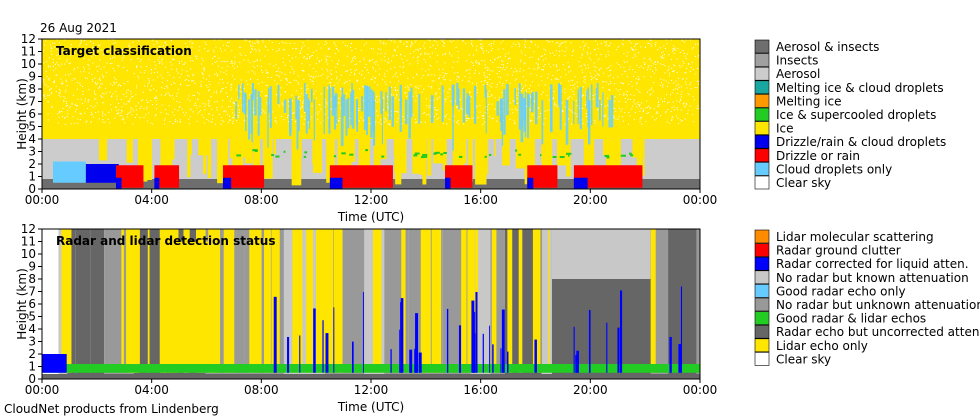 This screenshot has height=420, width=980. What do you see at coordinates (855, 237) in the screenshot?
I see `legend-label: Lidar molecular scattering` at bounding box center [855, 237].